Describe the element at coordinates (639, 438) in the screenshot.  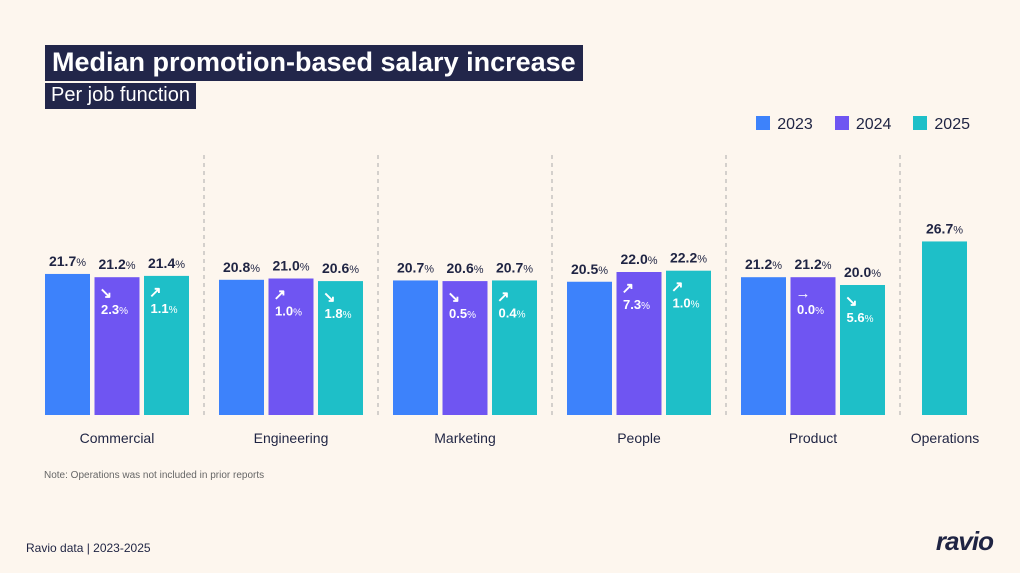
I see `category-label: People` at that location.